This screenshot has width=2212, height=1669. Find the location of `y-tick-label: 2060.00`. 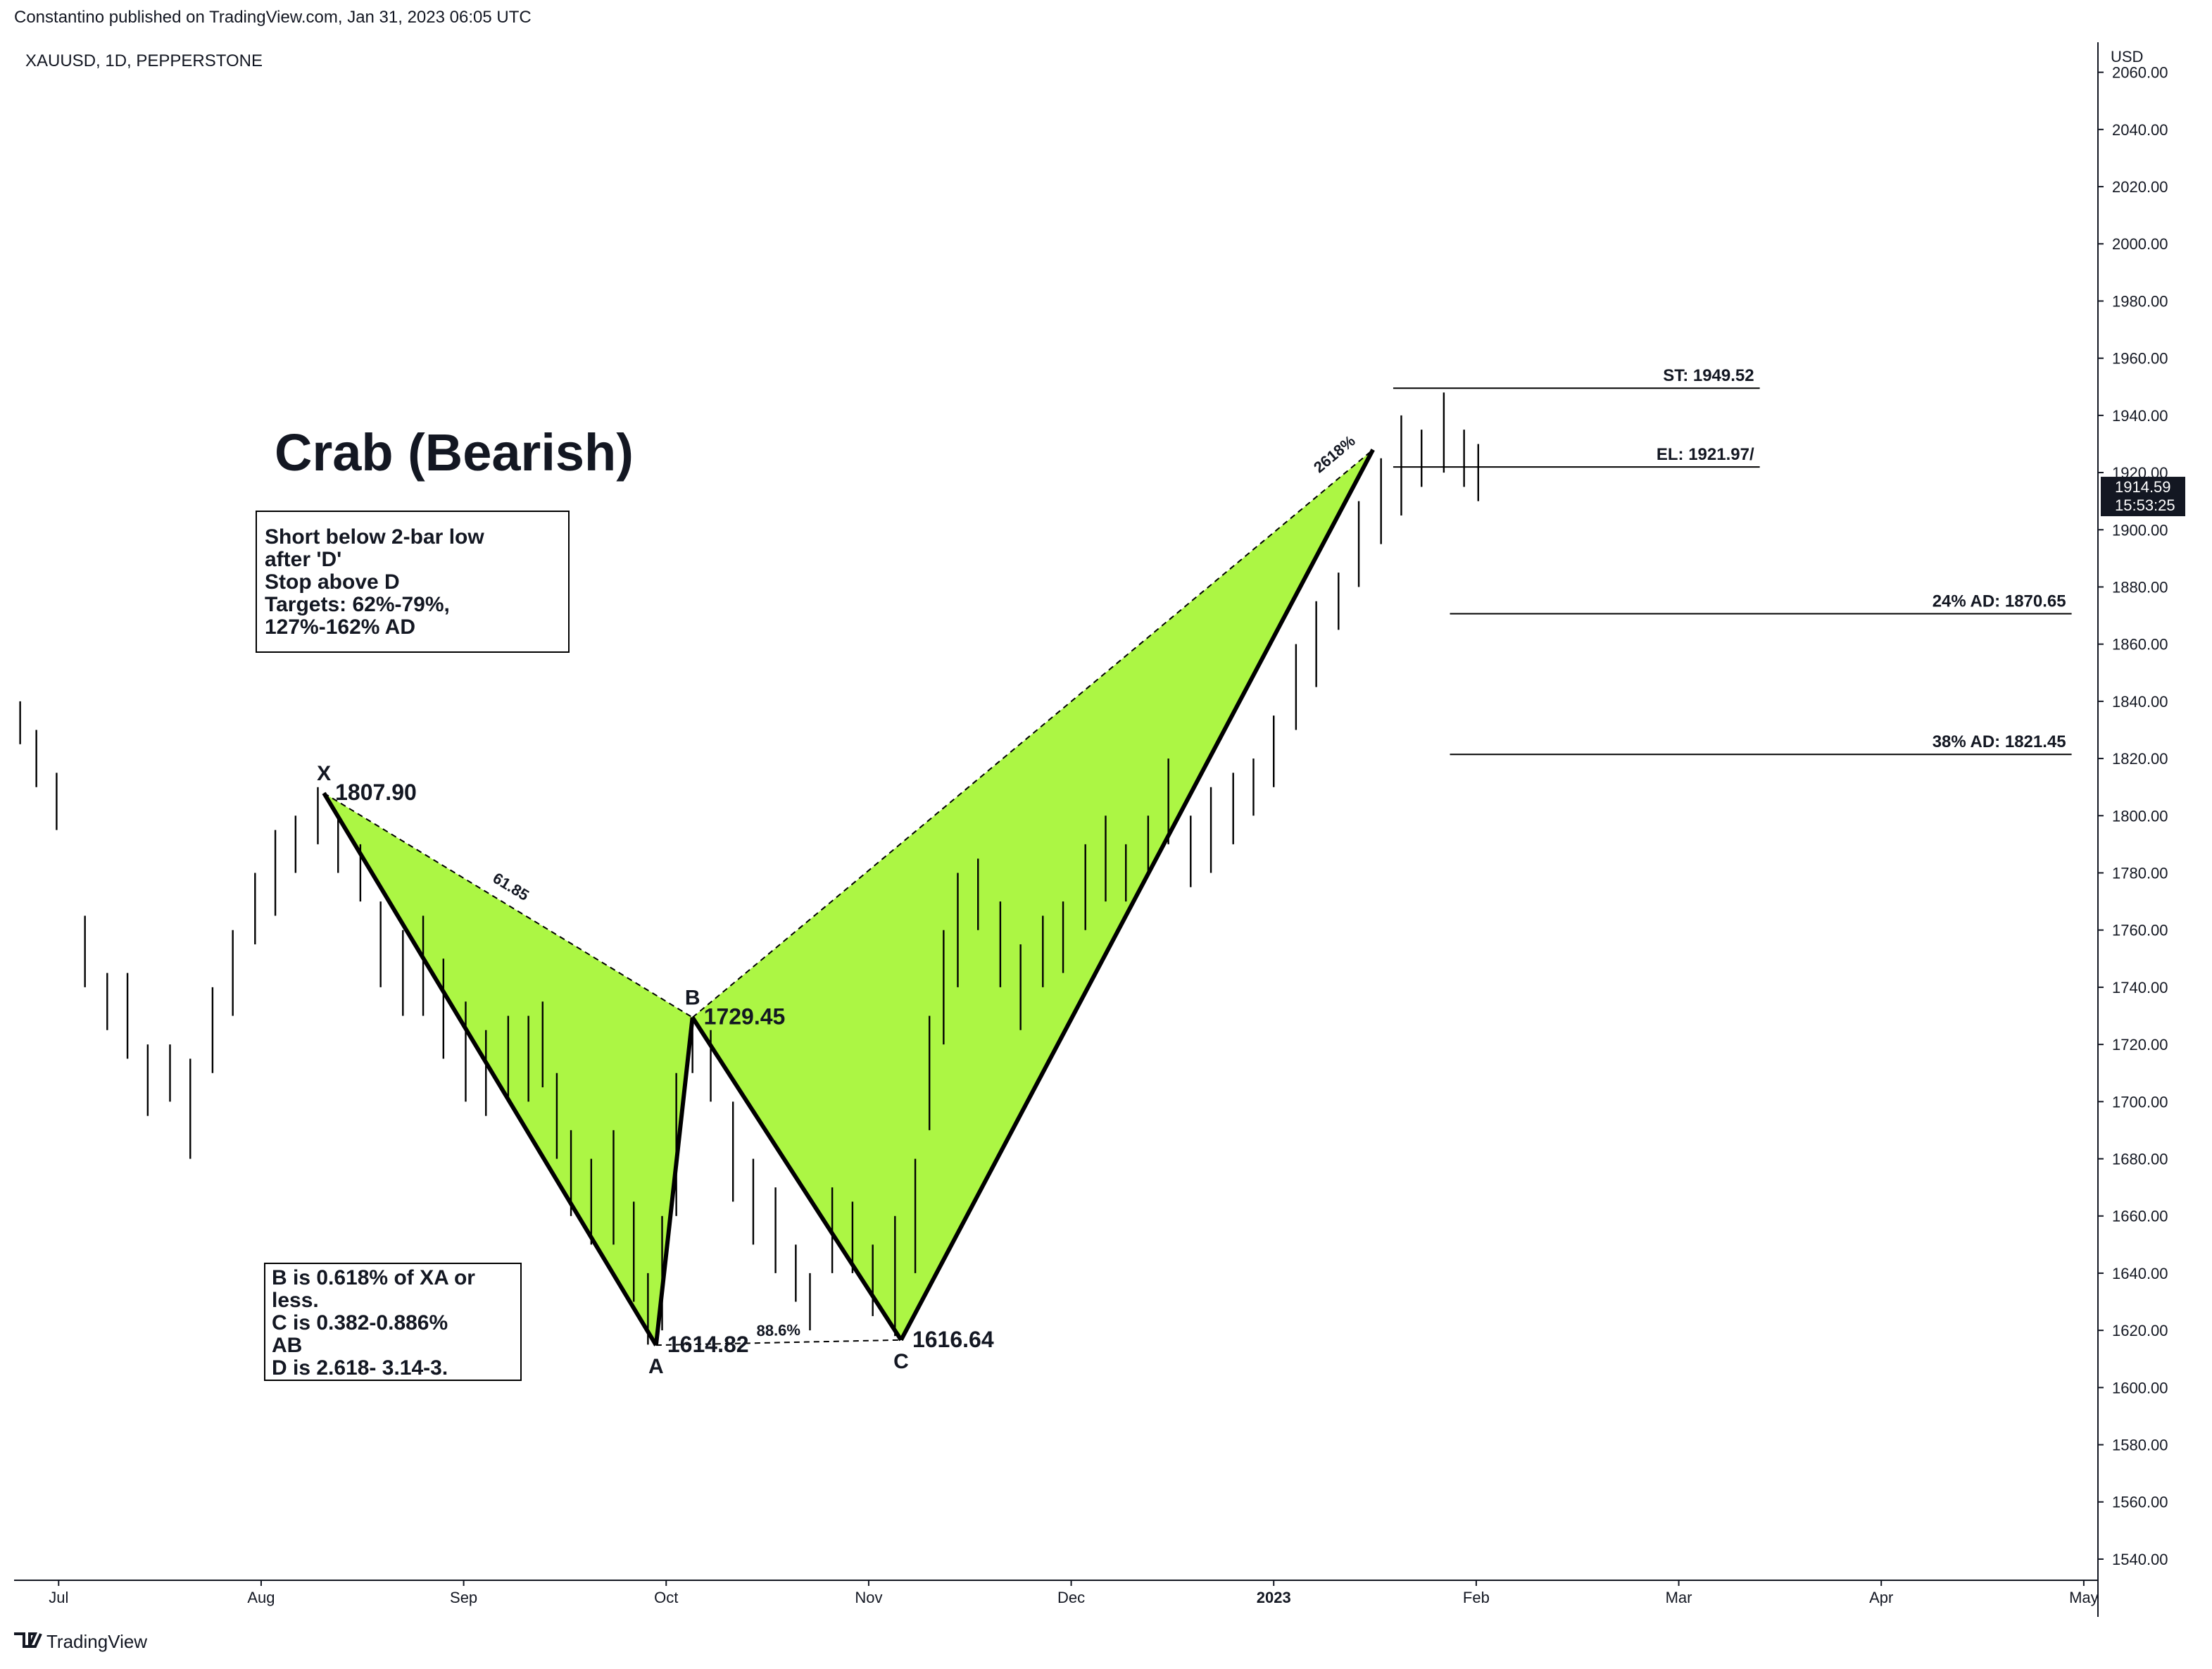

y-tick-label: 2060.00 is located at coordinates (2140, 73).